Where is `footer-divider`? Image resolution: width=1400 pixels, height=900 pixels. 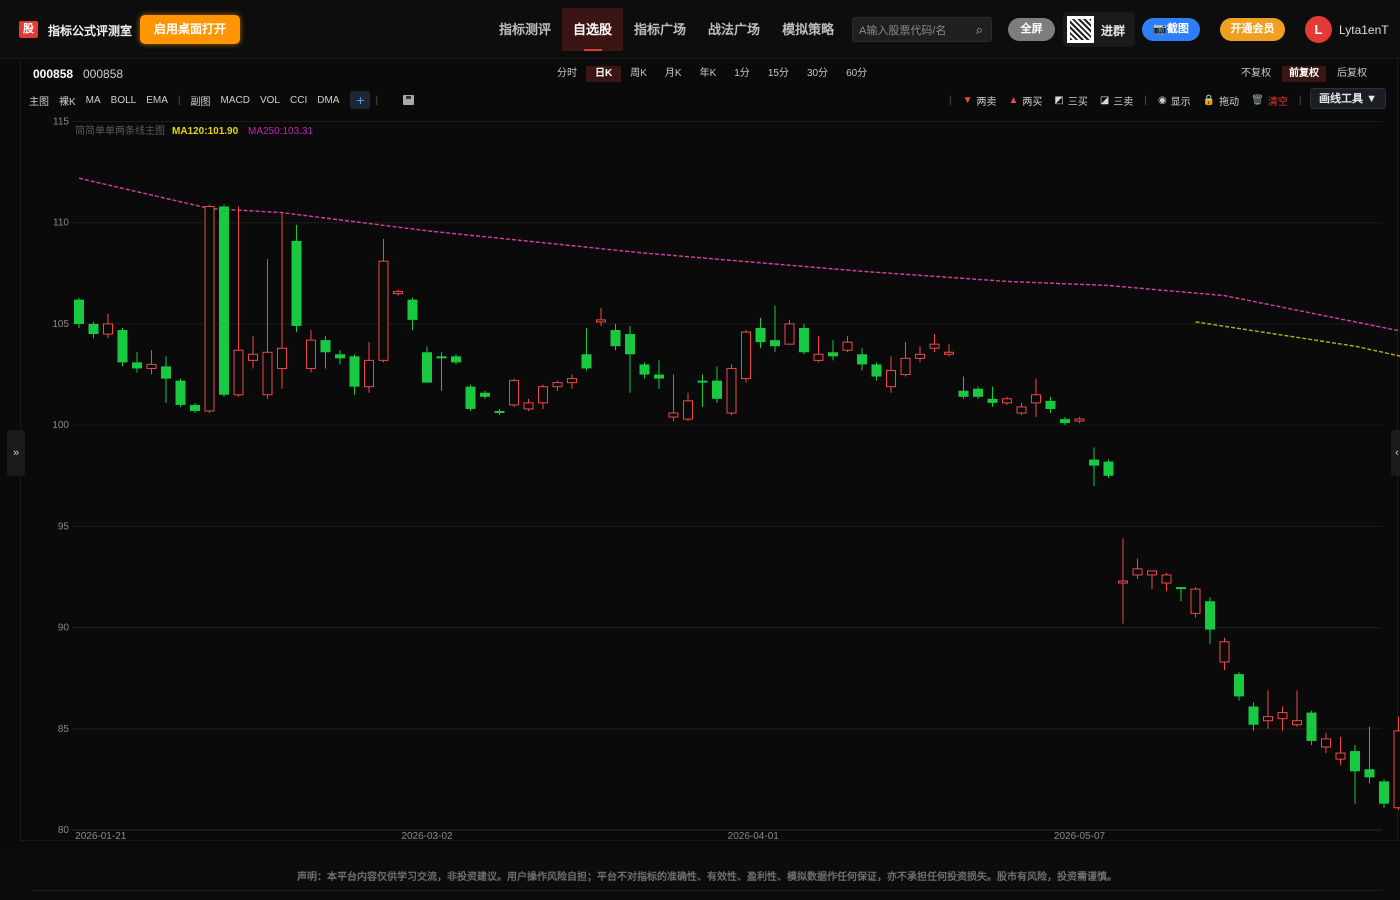 footer-divider is located at coordinates (707, 890).